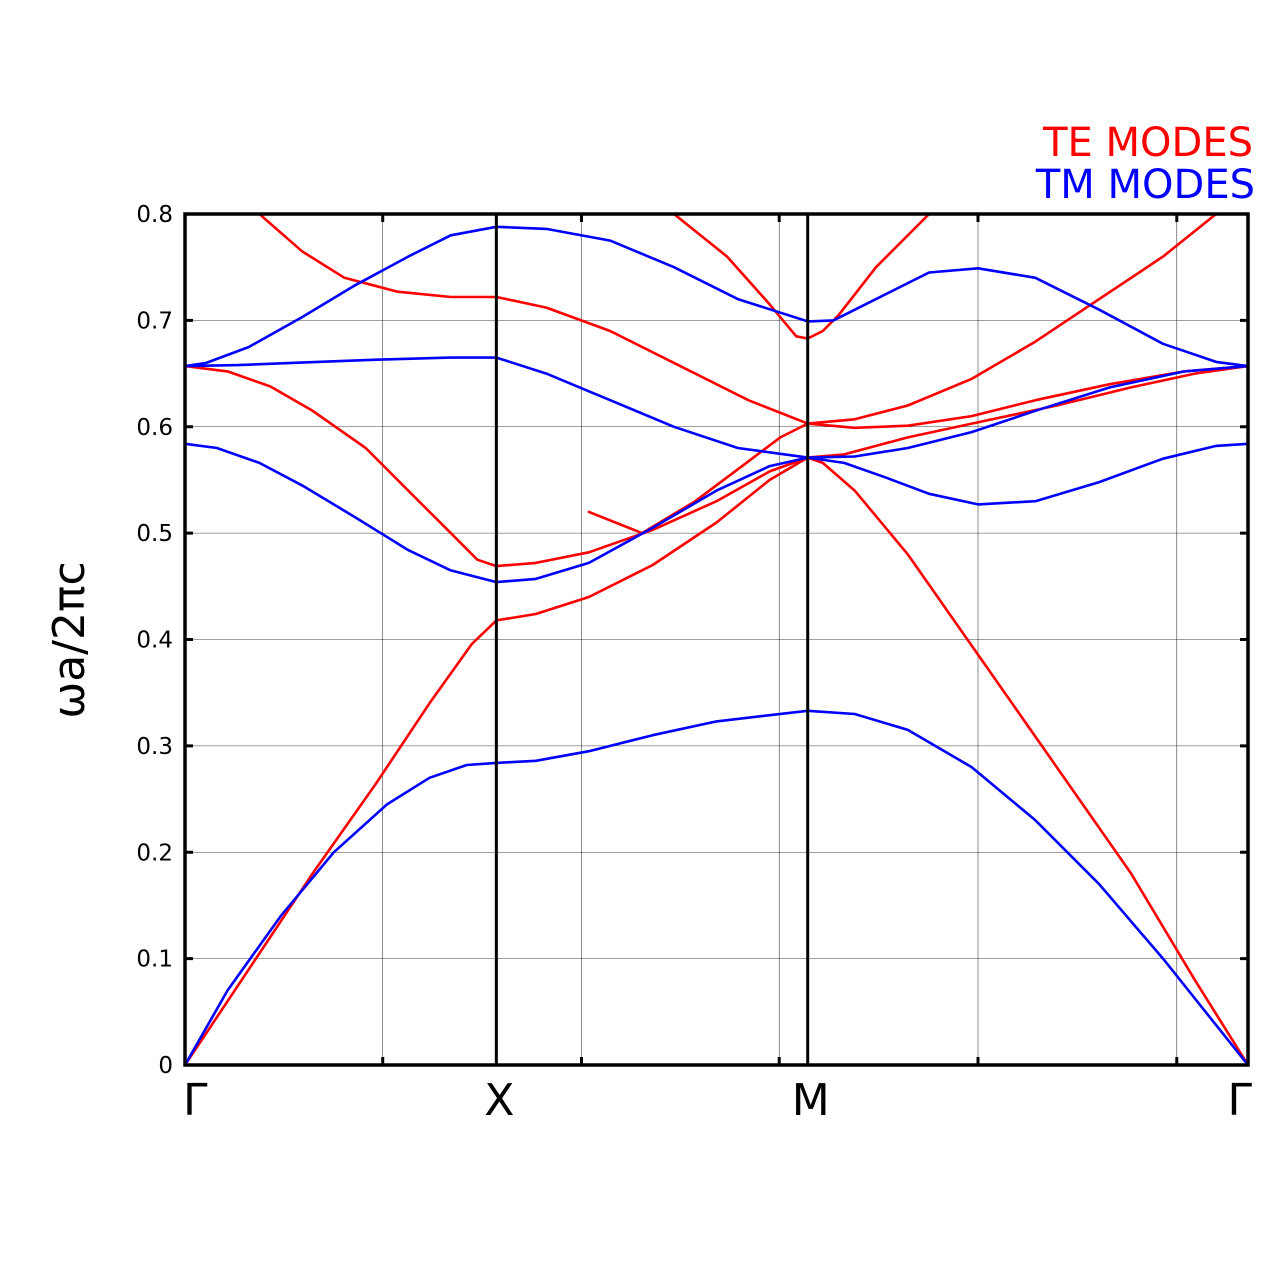 The width and height of the screenshot is (1280, 1280). Describe the element at coordinates (1145, 185) in the screenshot. I see `legend-tm-modes: TM MODES` at that location.